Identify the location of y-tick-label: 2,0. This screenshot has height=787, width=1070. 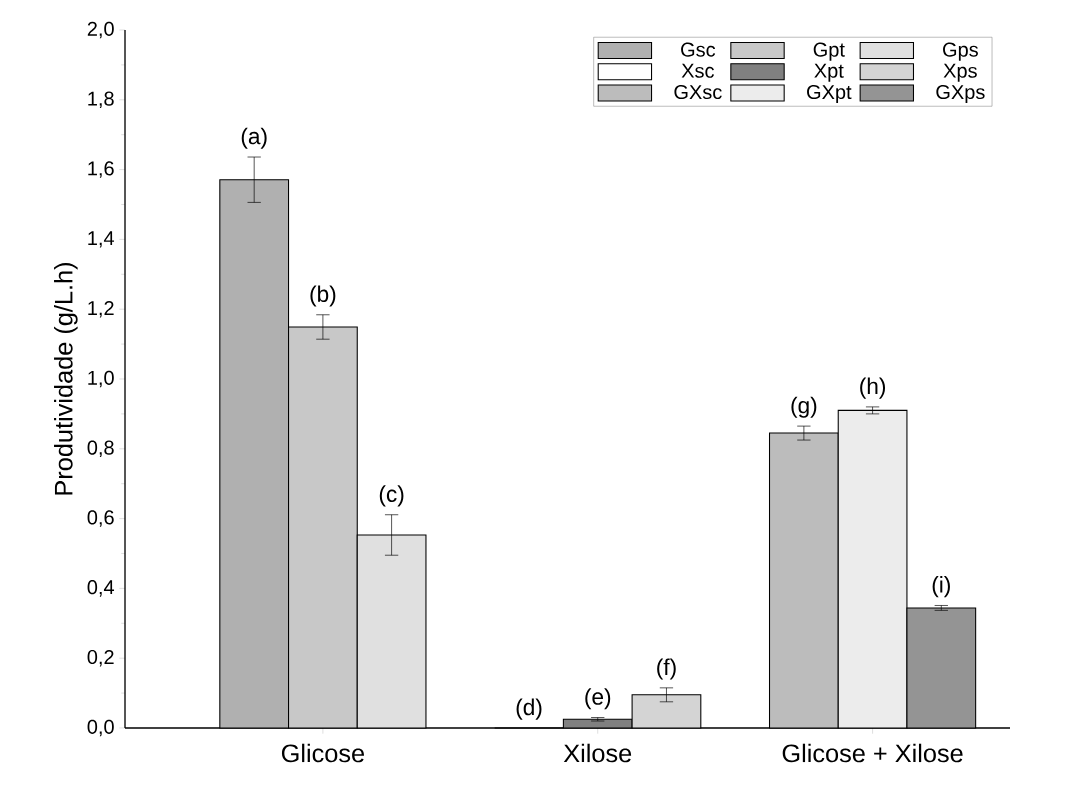
(100, 30).